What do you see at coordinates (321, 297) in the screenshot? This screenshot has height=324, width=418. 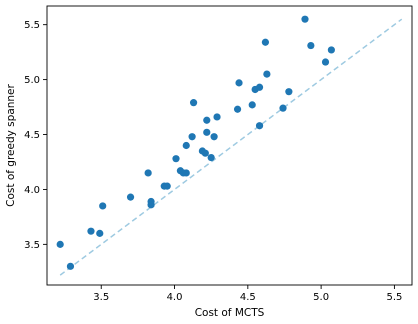 I see `x-tick-label-4: 5.0` at bounding box center [321, 297].